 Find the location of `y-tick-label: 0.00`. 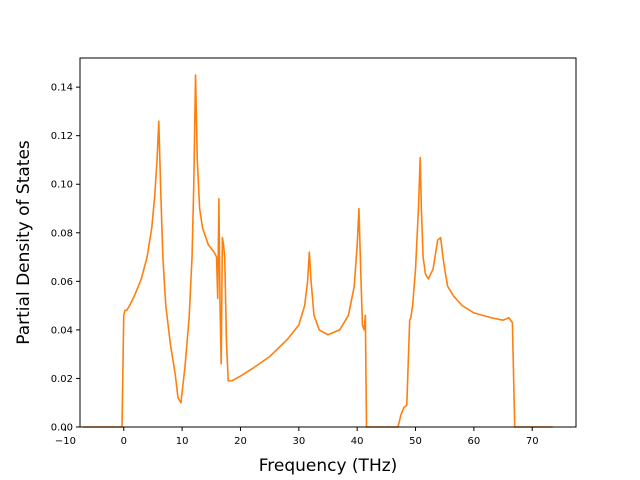

y-tick-label: 0.00 is located at coordinates (62, 428).